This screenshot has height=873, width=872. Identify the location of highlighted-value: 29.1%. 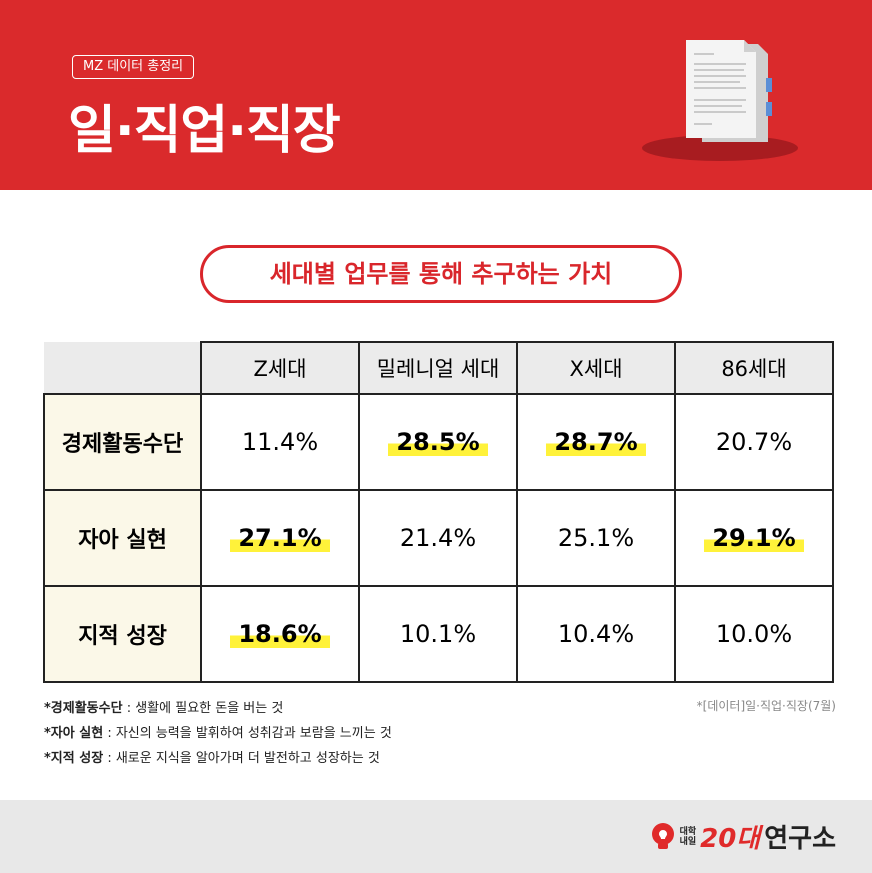
(754, 538).